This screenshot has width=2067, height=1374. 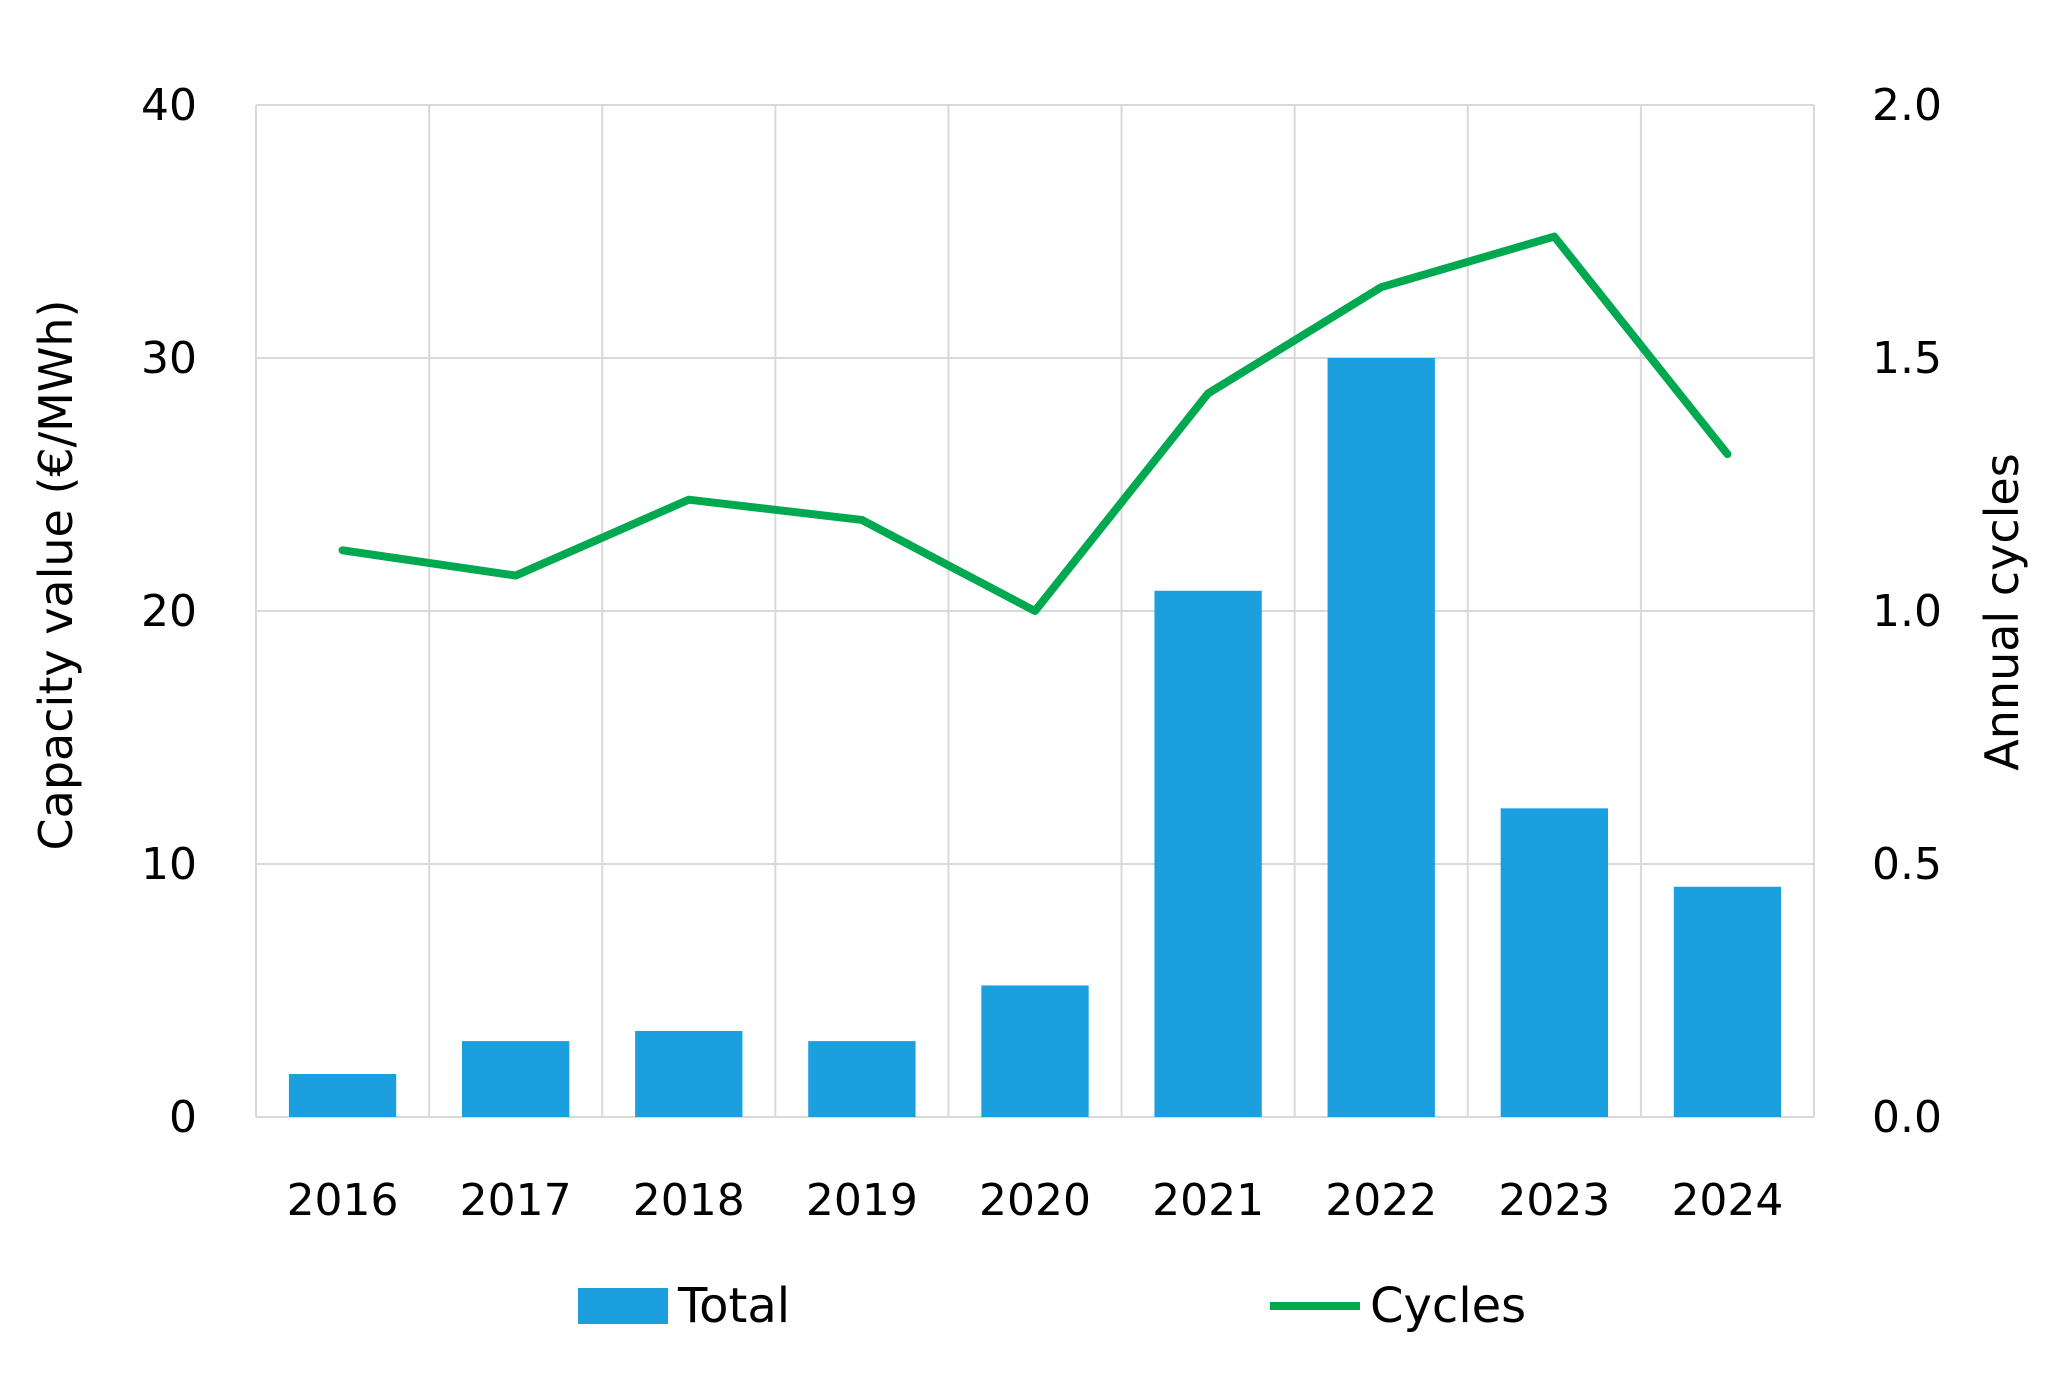 What do you see at coordinates (2002, 611) in the screenshot?
I see `y2-axis-title: Annual cycles` at bounding box center [2002, 611].